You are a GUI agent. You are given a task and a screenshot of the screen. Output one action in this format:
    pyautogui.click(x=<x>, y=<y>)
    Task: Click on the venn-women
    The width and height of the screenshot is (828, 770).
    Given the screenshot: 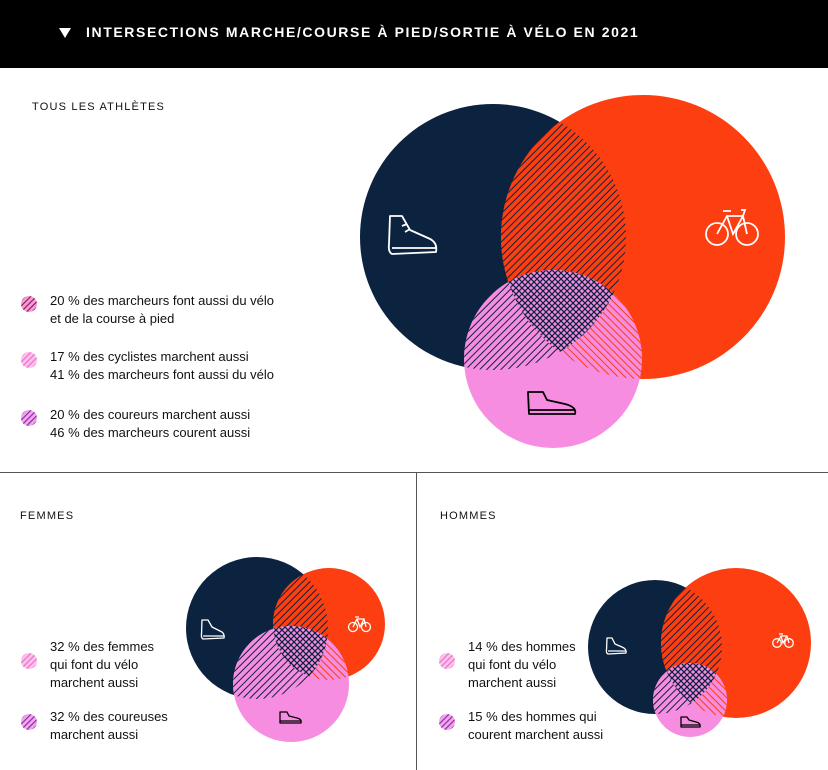 What is the action you would take?
    pyautogui.click(x=285, y=649)
    